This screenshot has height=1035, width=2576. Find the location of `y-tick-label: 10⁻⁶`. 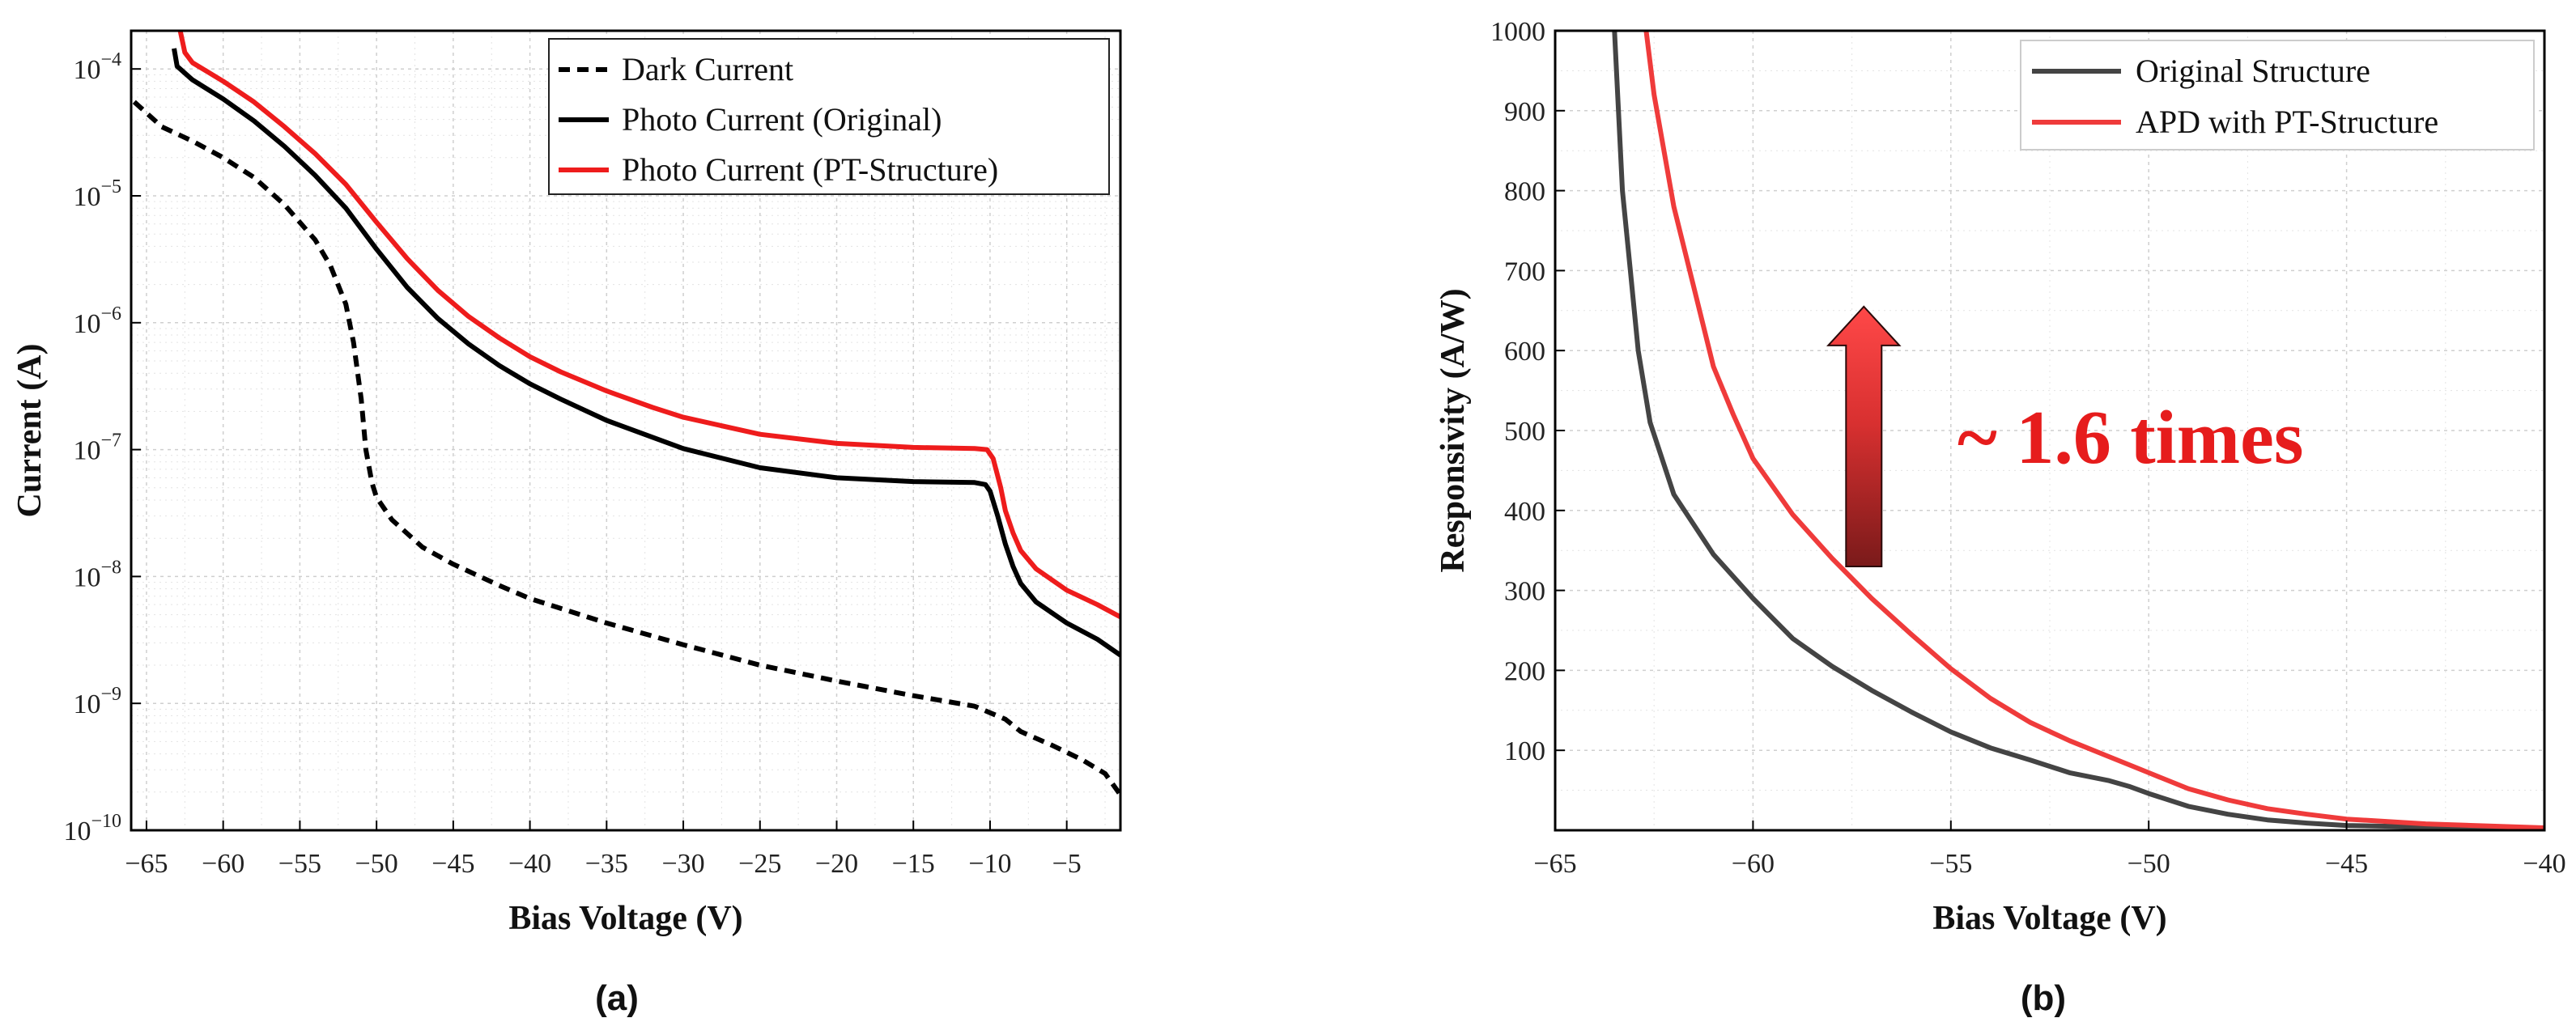

y-tick-label: 10⁻⁶ is located at coordinates (97, 321).